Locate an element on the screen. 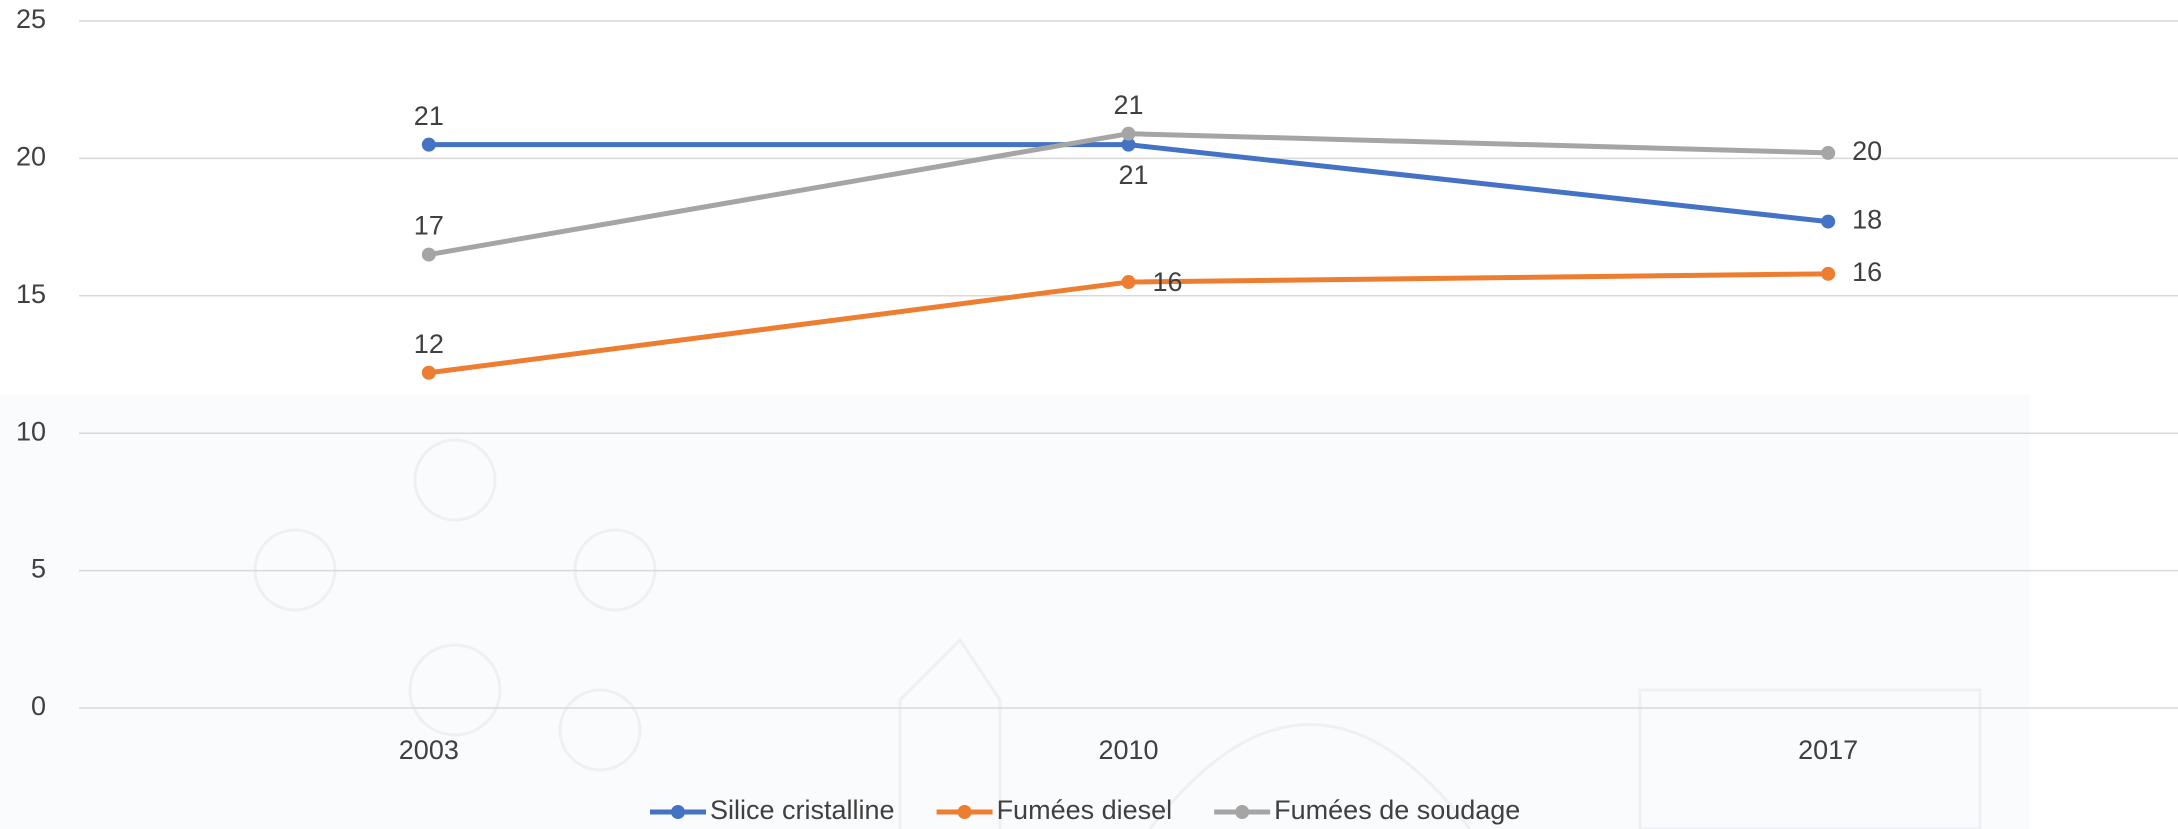 Image resolution: width=2178 pixels, height=829 pixels. data-label: 20 is located at coordinates (1867, 151).